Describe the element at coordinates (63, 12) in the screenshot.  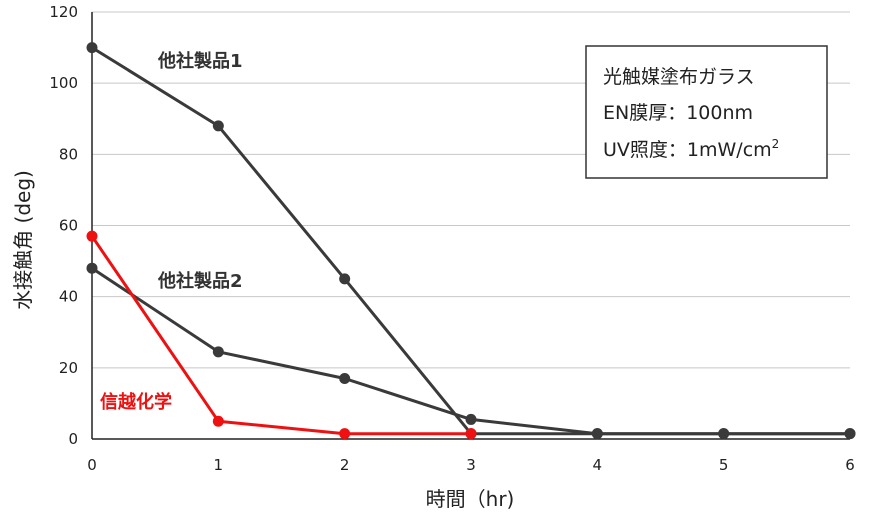
I see `y-tick-label-120: 120` at that location.